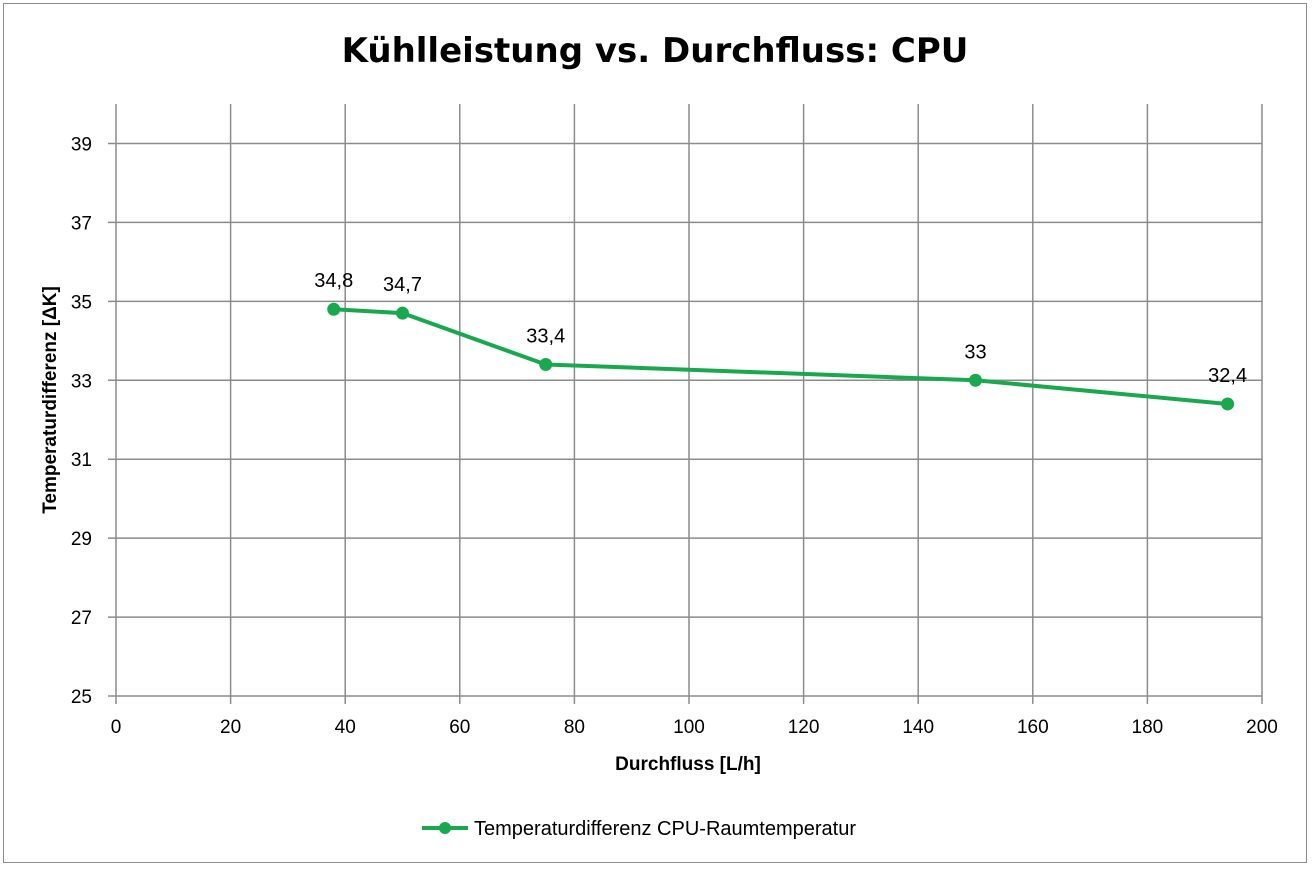 This screenshot has width=1312, height=869. I want to click on data-label: 34,7, so click(402, 285).